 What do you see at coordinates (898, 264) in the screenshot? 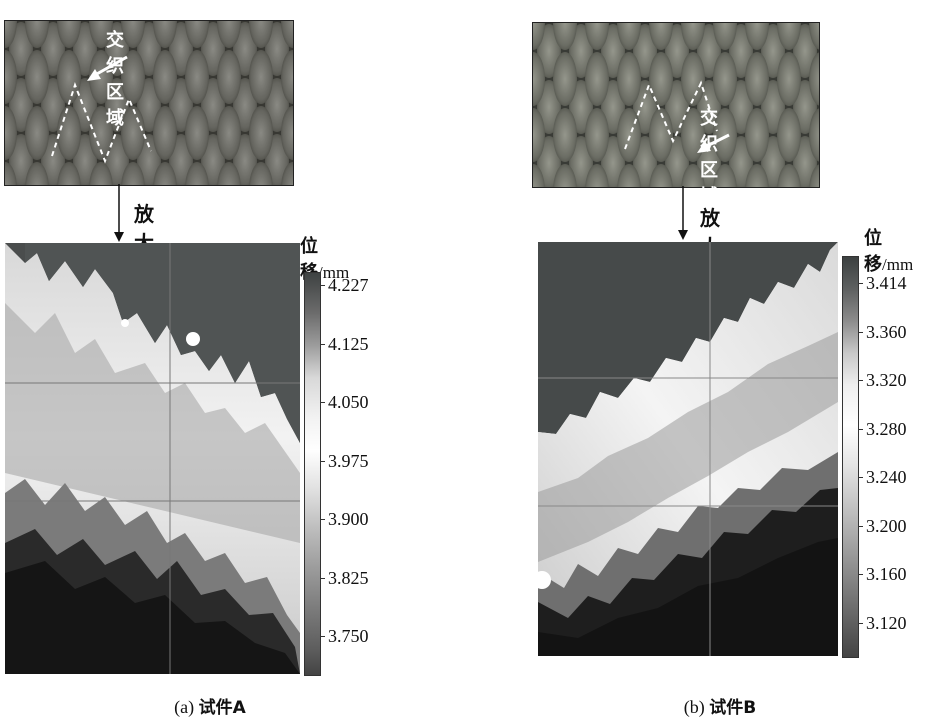
I see `colorbar-unit-b: /mm` at bounding box center [898, 264].